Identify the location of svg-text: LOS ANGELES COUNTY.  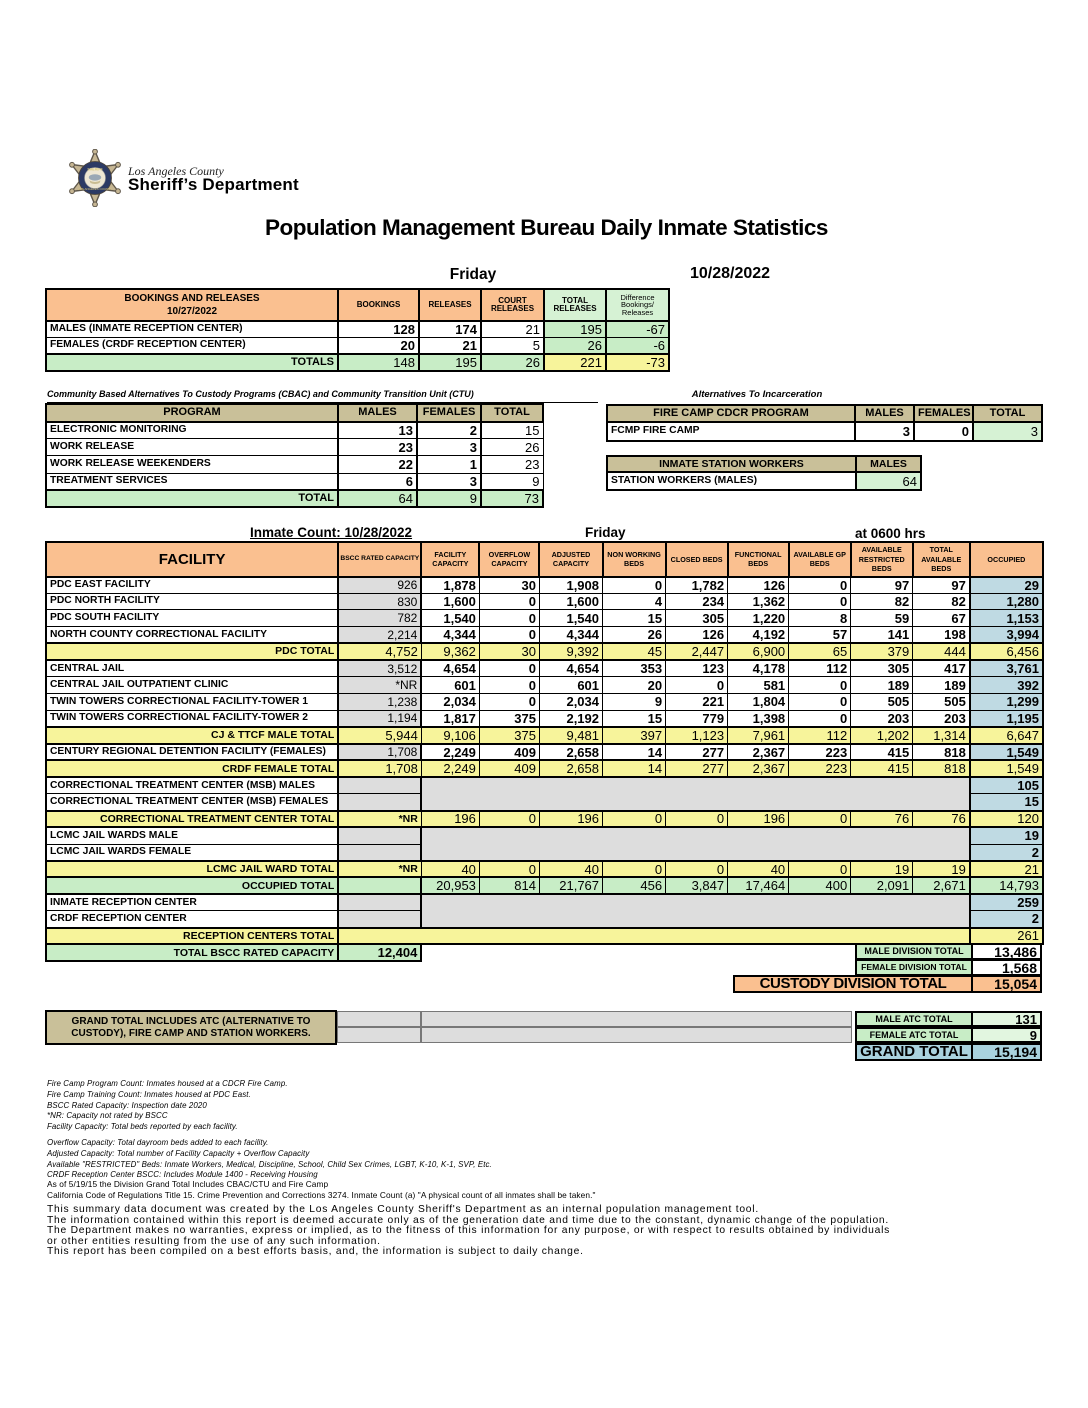
(95, 189).